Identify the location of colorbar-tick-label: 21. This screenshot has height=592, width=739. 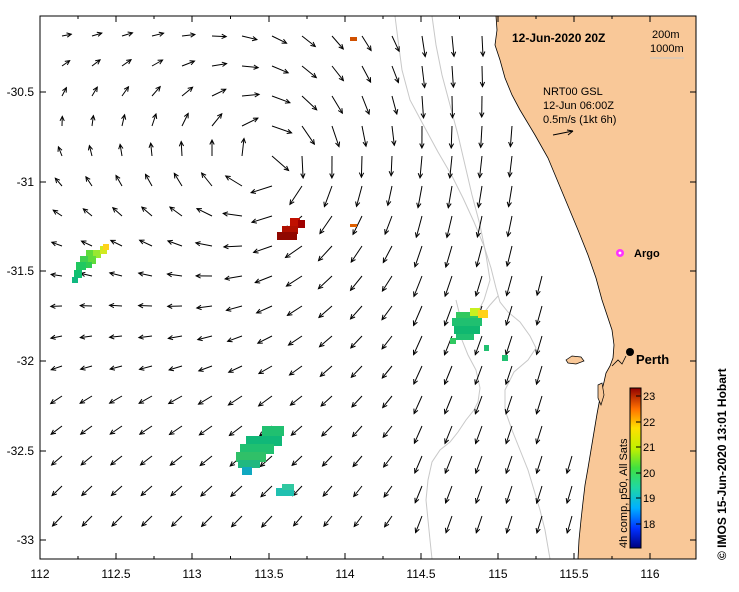
(649, 448).